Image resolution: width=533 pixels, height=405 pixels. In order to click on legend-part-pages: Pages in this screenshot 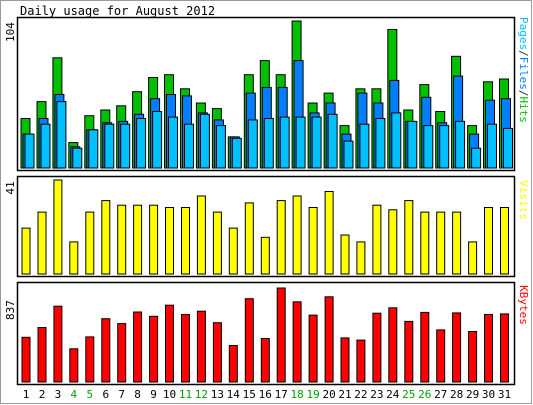, I will do `click(523, 33)`.